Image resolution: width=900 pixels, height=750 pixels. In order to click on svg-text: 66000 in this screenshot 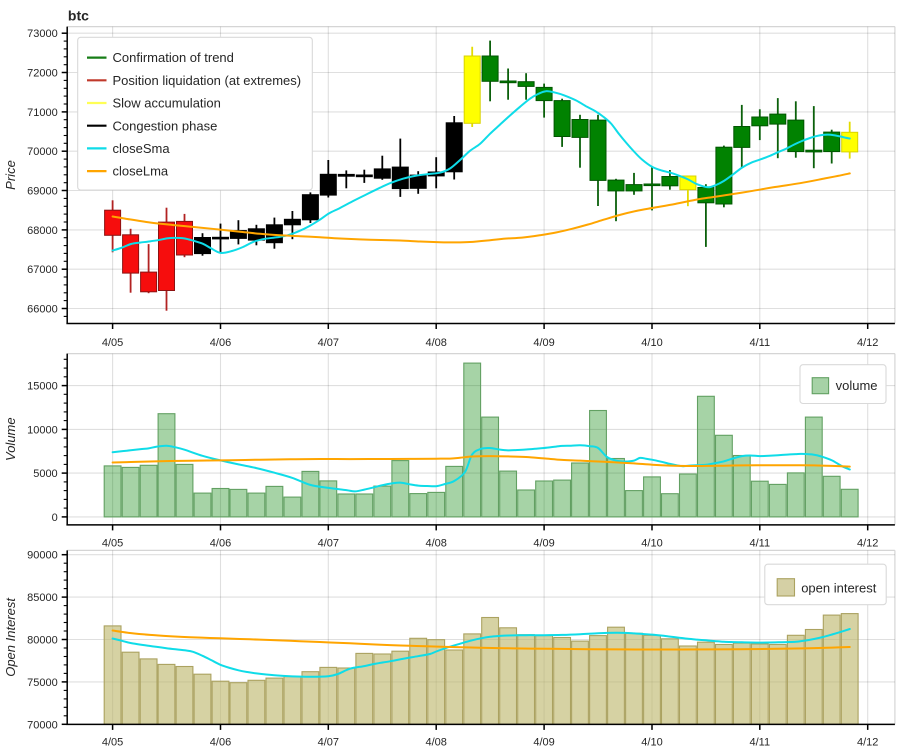, I will do `click(42, 310)`.